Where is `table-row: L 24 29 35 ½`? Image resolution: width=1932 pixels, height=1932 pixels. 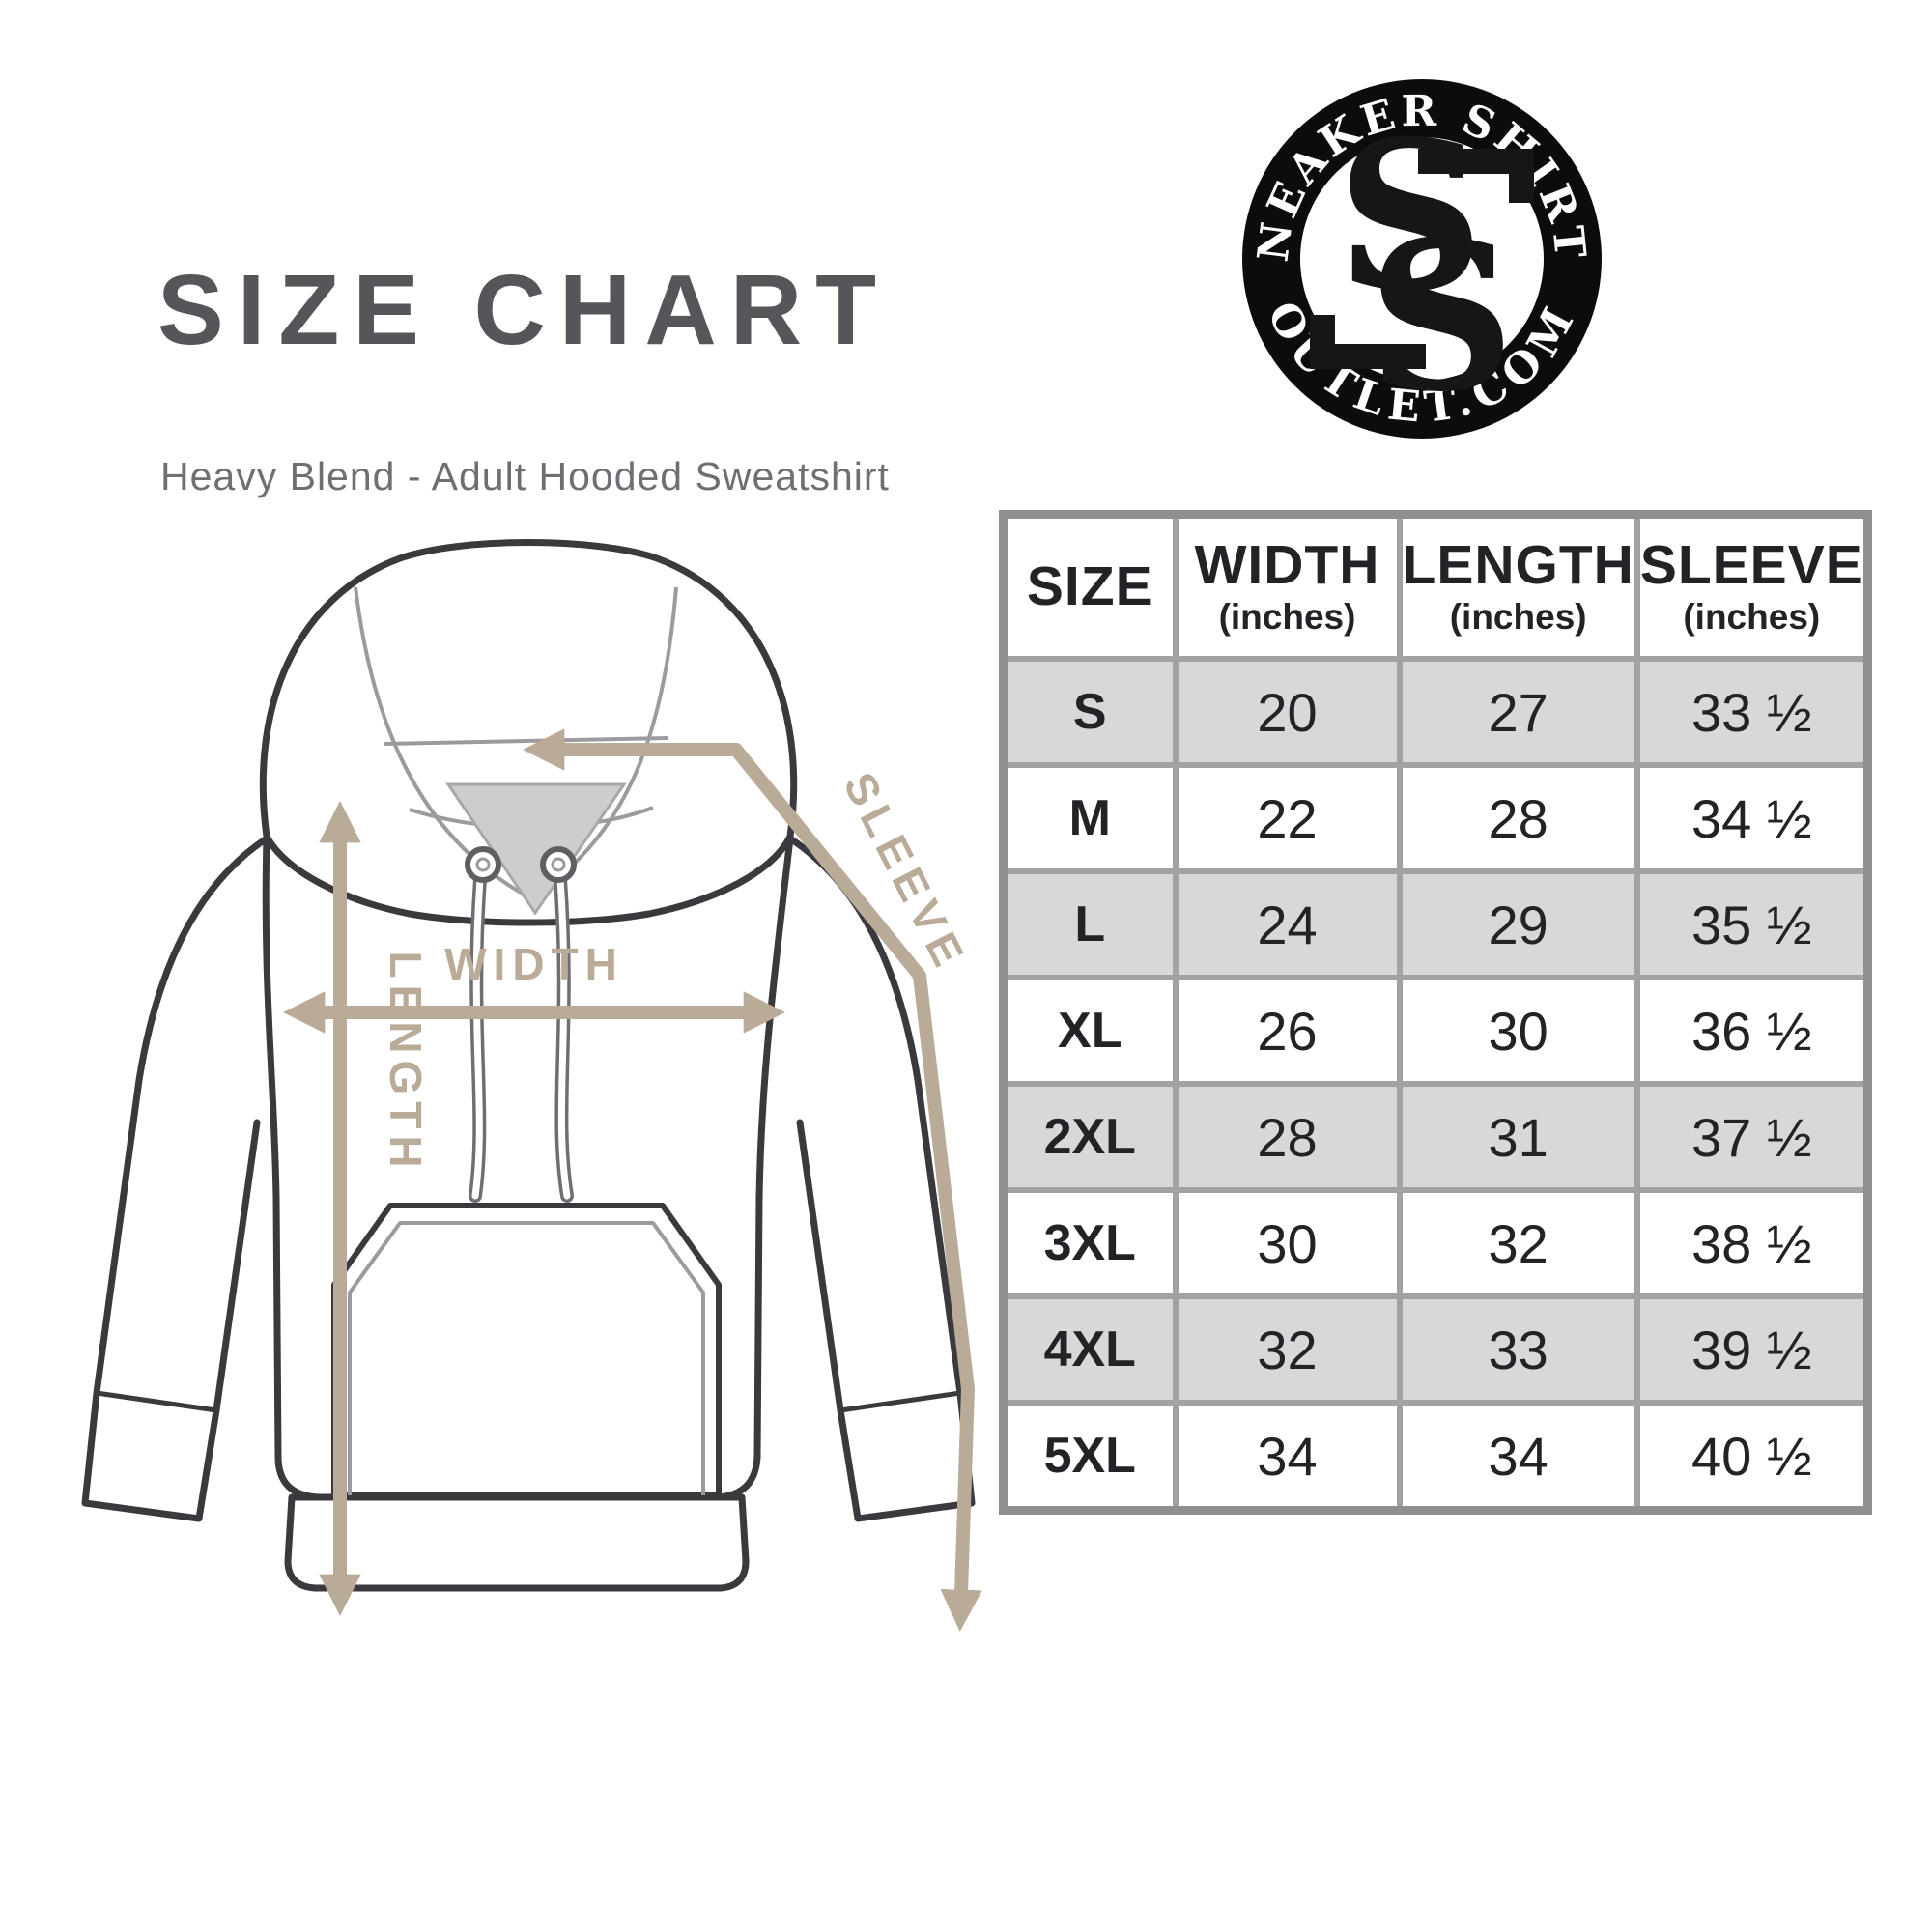 table-row: L 24 29 35 ½ is located at coordinates (1435, 924).